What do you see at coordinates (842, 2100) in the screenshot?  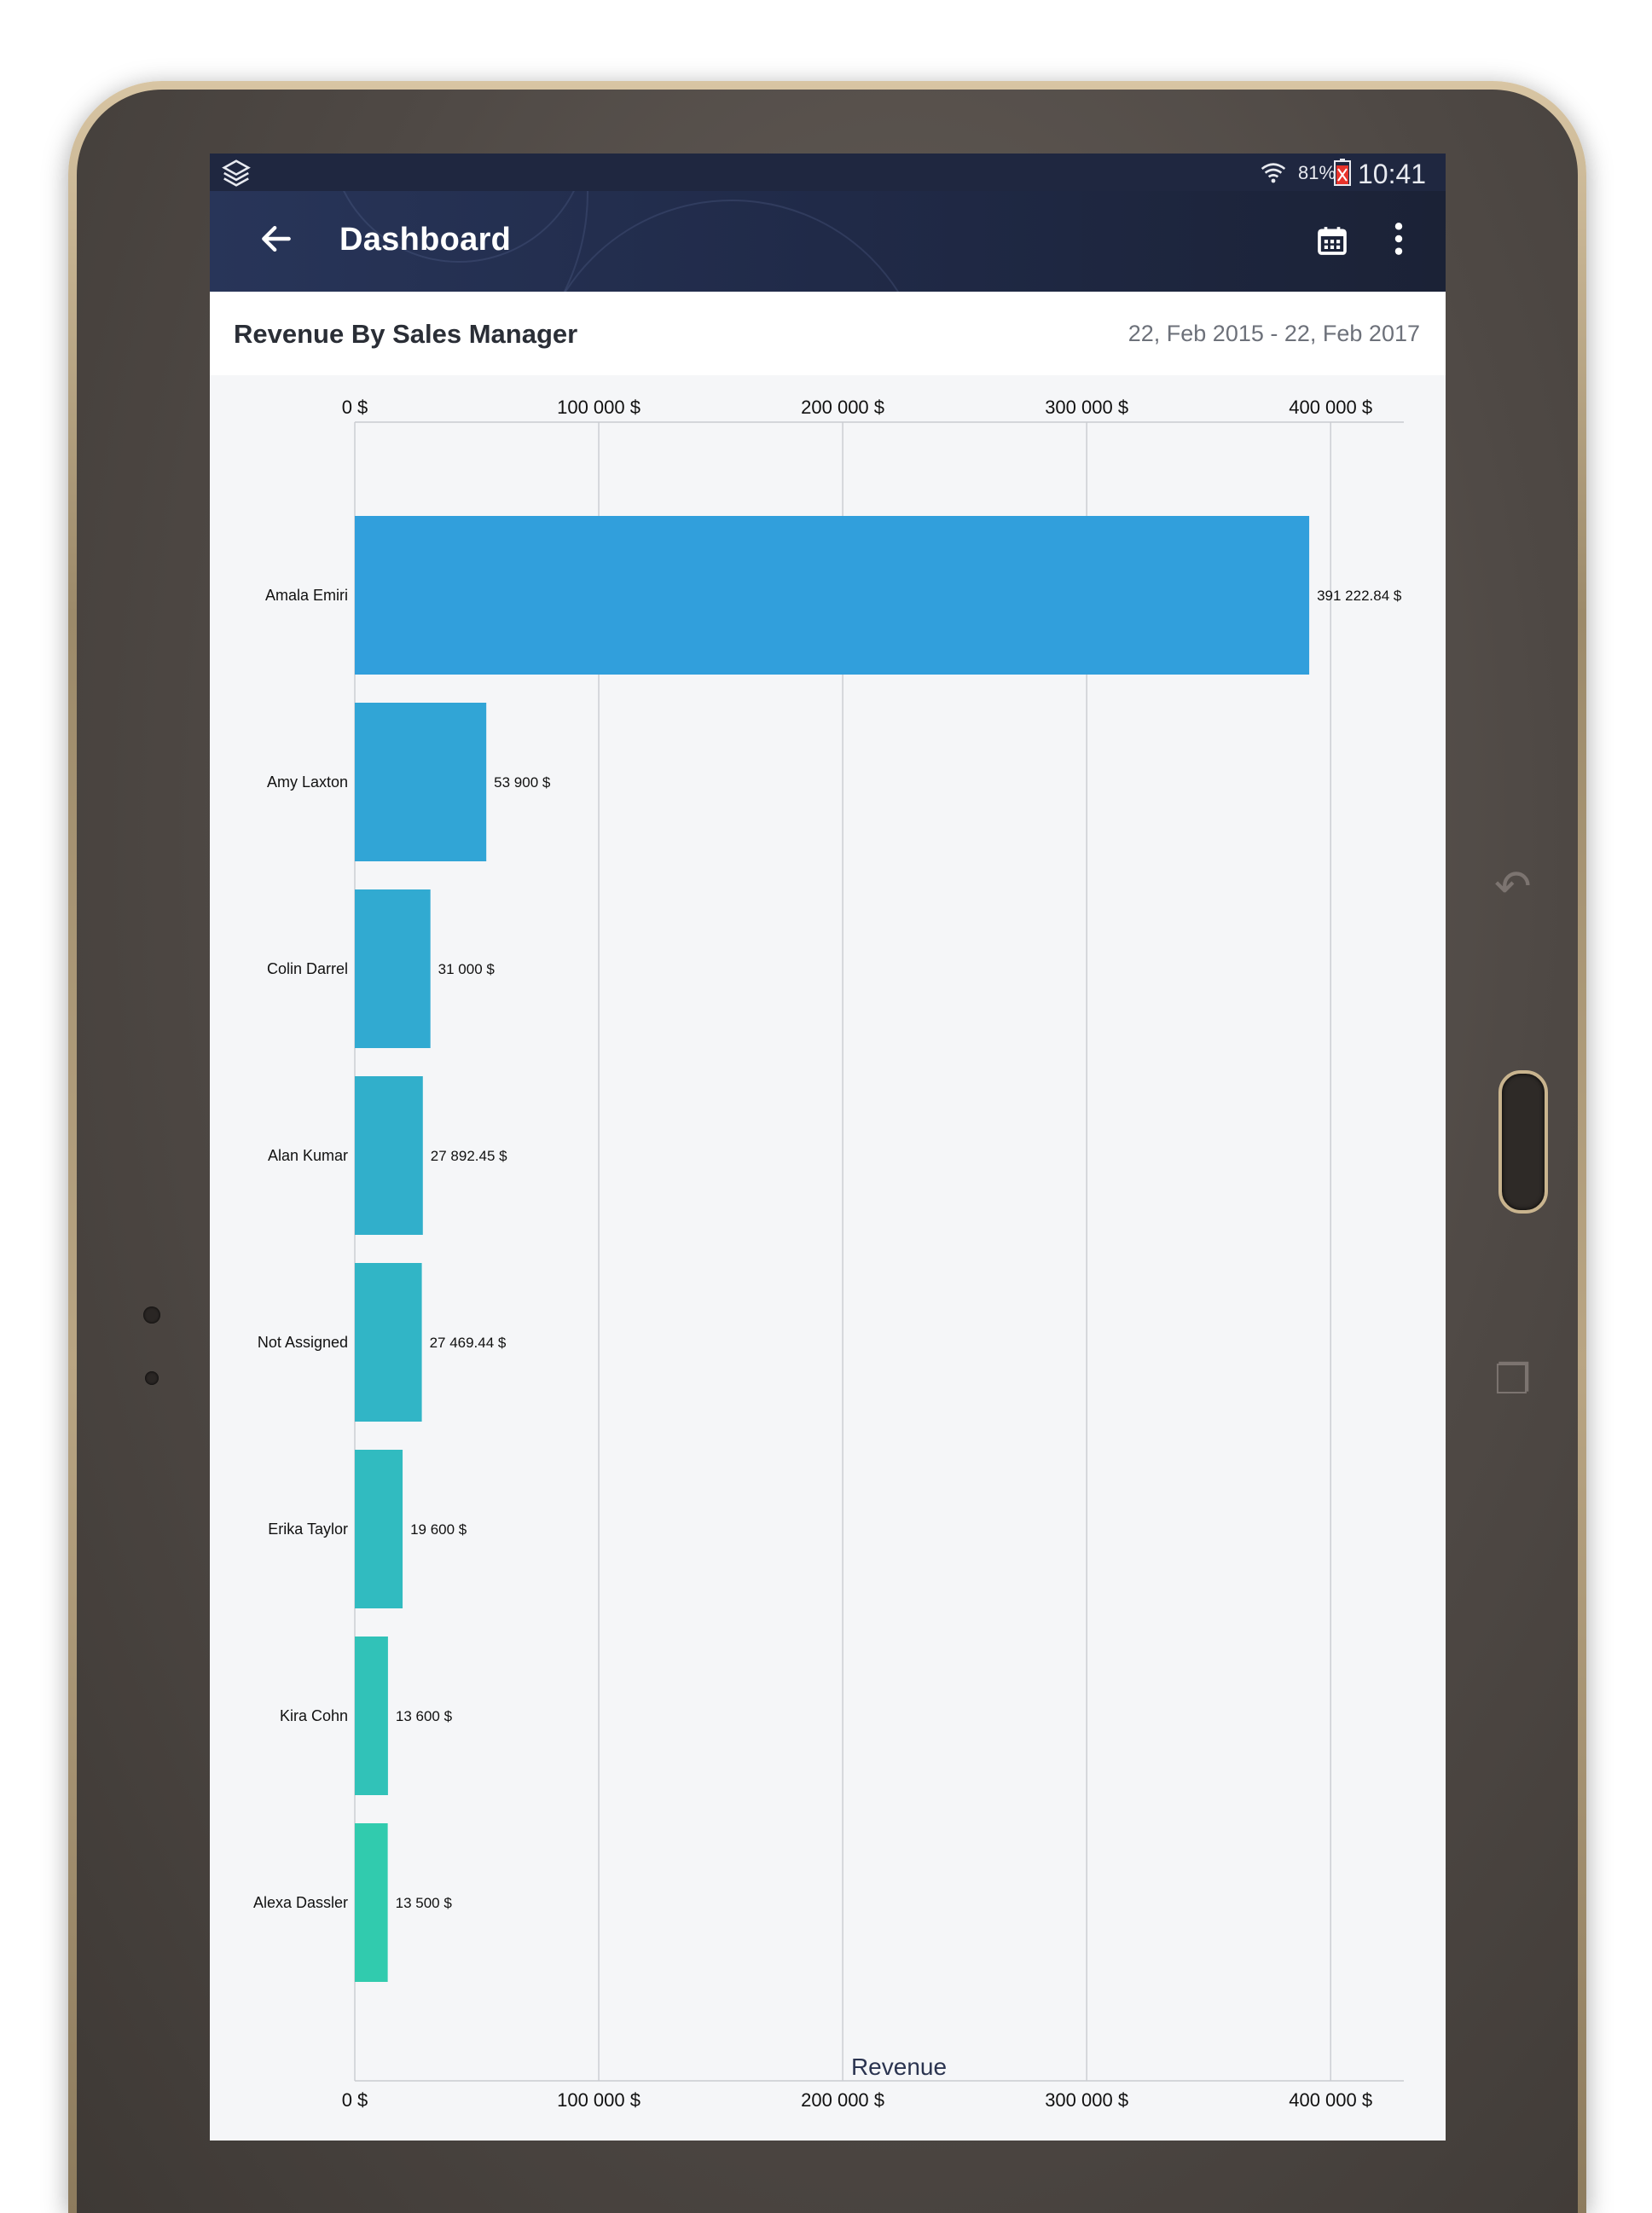 I see `x-tick-label-bottom: 200 000 $` at bounding box center [842, 2100].